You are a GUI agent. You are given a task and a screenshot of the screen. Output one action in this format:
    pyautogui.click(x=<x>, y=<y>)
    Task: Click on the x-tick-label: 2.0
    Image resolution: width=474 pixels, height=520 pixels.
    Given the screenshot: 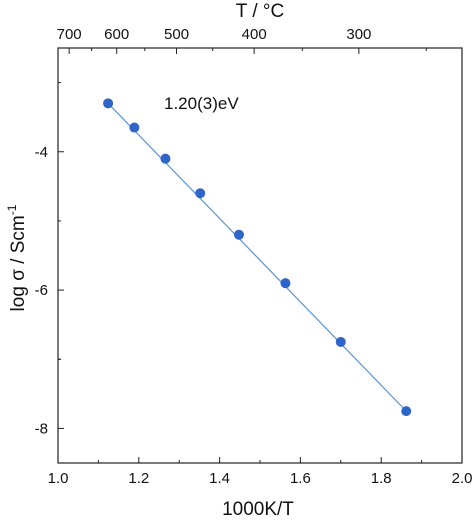 What is the action you would take?
    pyautogui.click(x=462, y=478)
    